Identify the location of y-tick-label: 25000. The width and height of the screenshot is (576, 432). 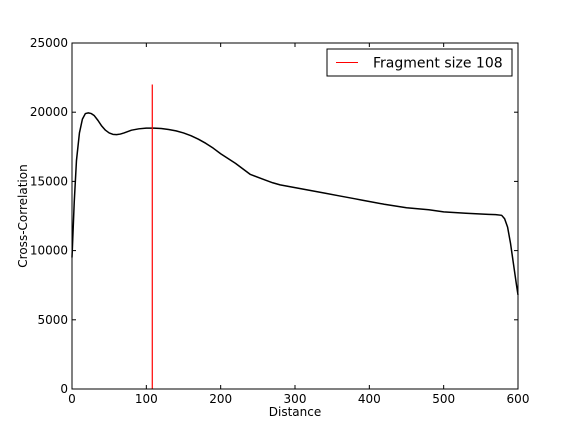
(49, 43).